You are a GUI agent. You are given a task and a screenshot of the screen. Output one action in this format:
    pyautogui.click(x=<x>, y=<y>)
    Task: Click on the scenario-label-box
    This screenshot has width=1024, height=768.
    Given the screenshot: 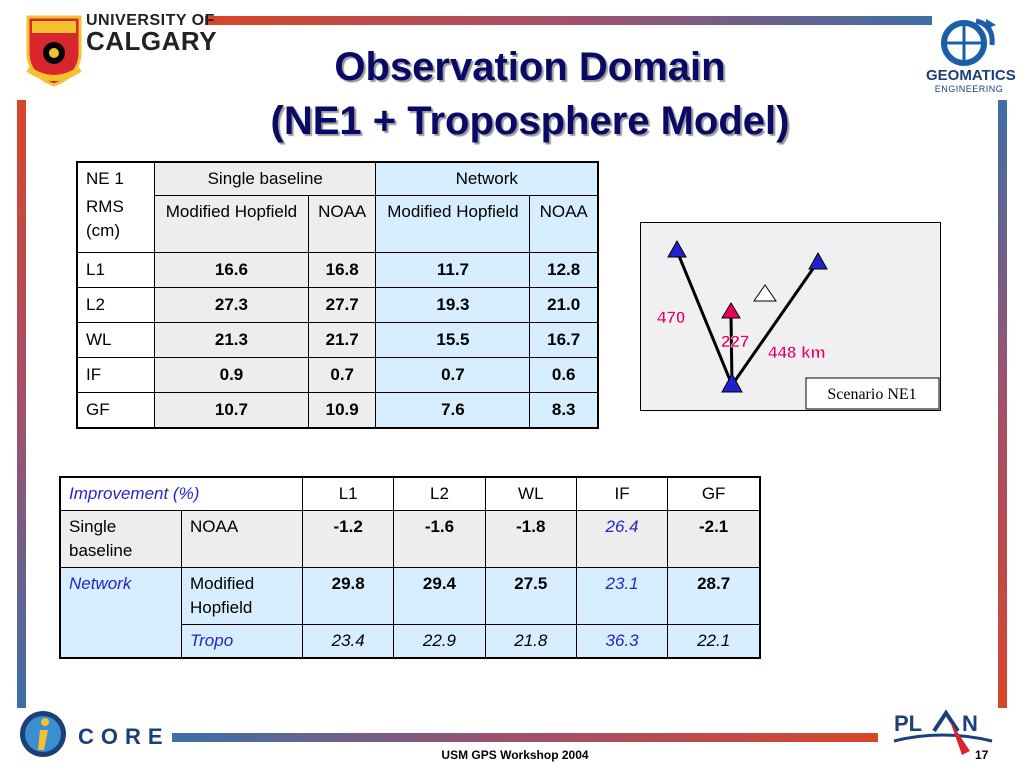 What is the action you would take?
    pyautogui.click(x=872, y=393)
    